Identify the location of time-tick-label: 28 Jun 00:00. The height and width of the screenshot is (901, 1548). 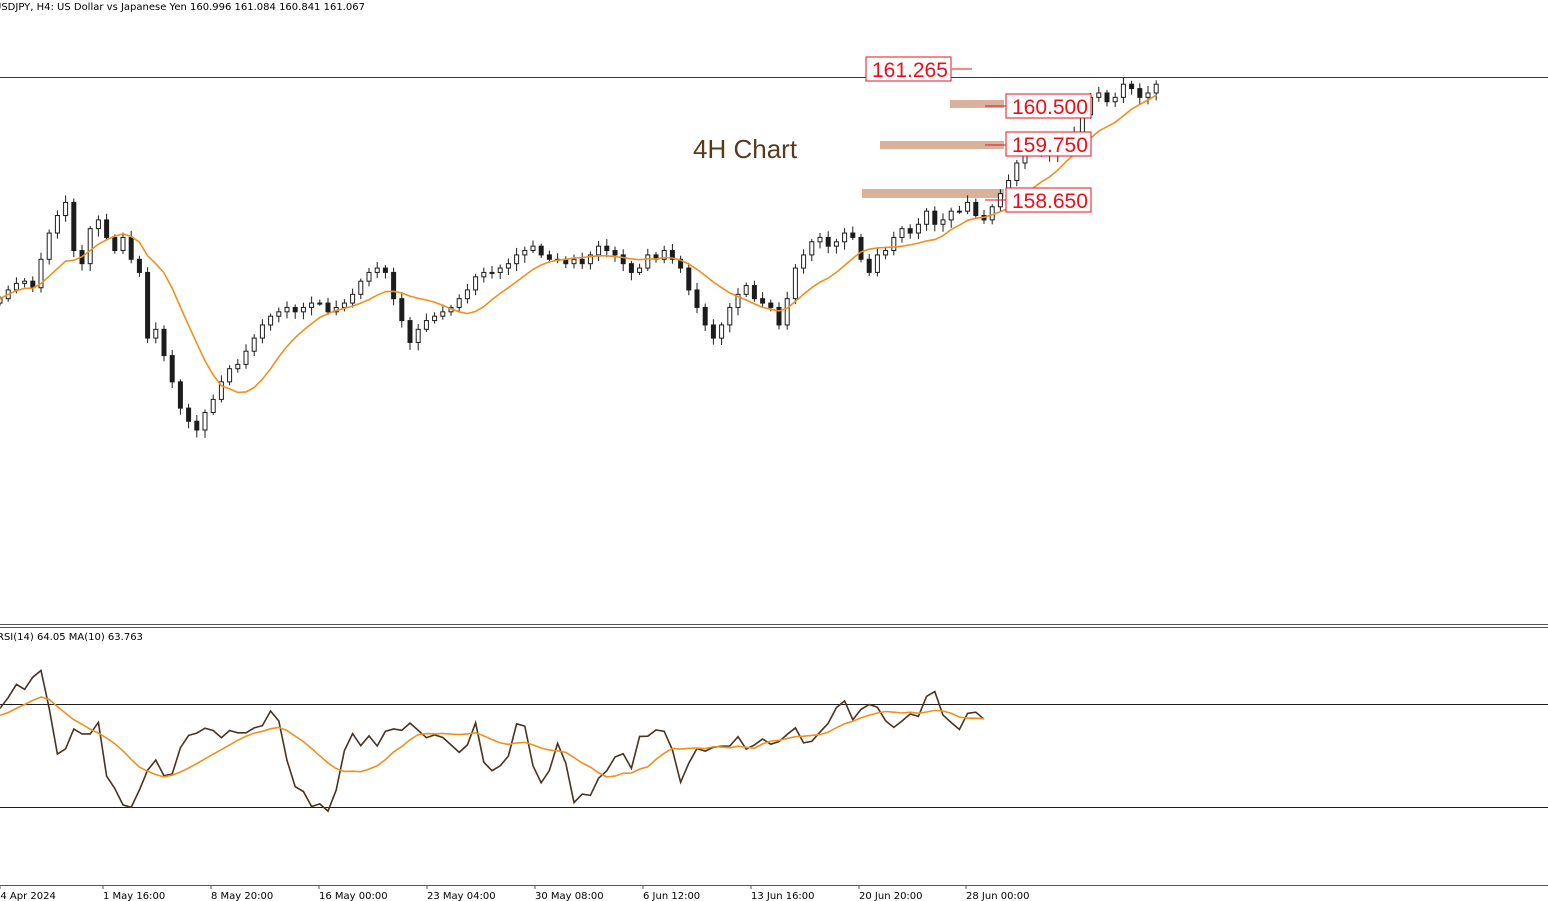
(998, 896).